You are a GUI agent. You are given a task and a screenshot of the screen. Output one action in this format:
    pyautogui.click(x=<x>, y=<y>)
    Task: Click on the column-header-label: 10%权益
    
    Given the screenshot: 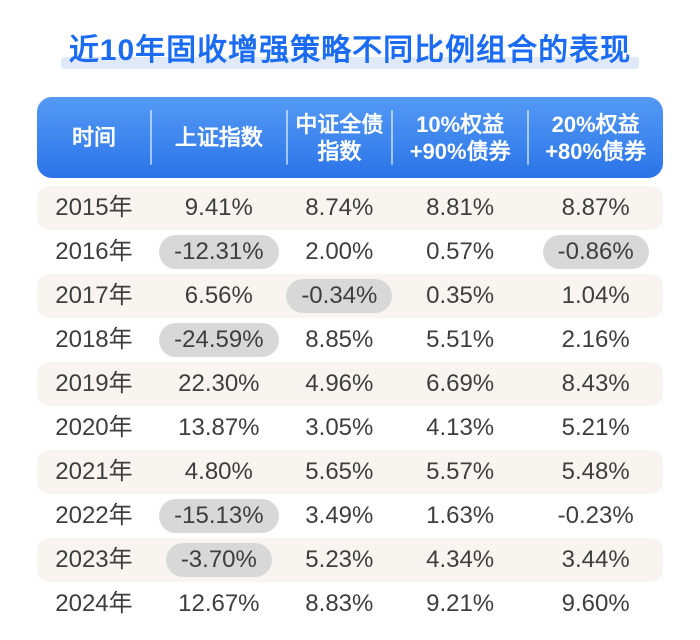 What is the action you would take?
    pyautogui.click(x=460, y=124)
    